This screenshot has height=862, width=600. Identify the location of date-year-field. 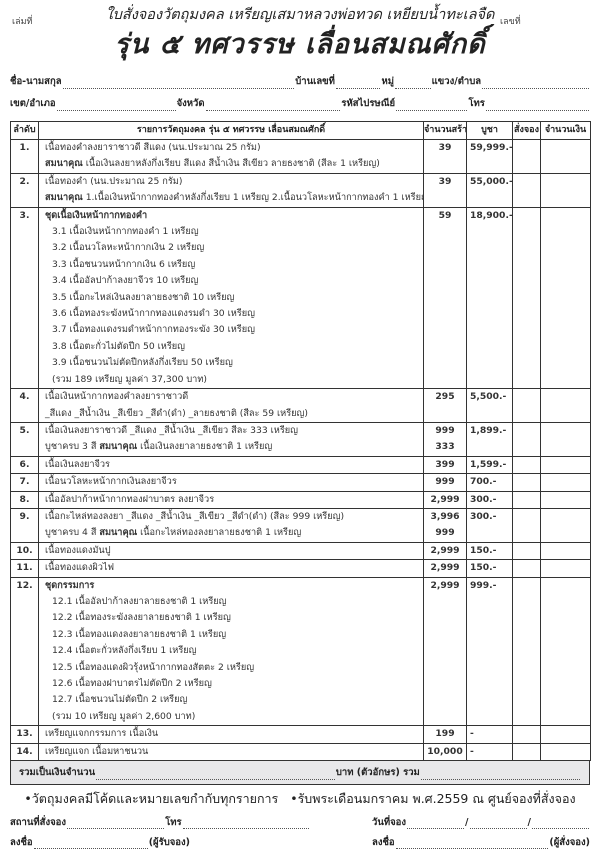
(560, 824).